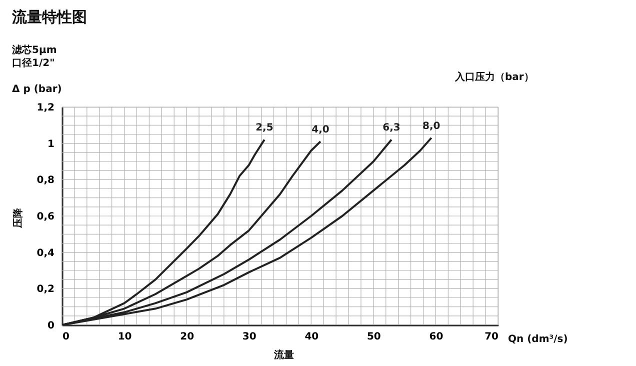 The width and height of the screenshot is (636, 366). What do you see at coordinates (311, 337) in the screenshot?
I see `x-tick-label: 40` at bounding box center [311, 337].